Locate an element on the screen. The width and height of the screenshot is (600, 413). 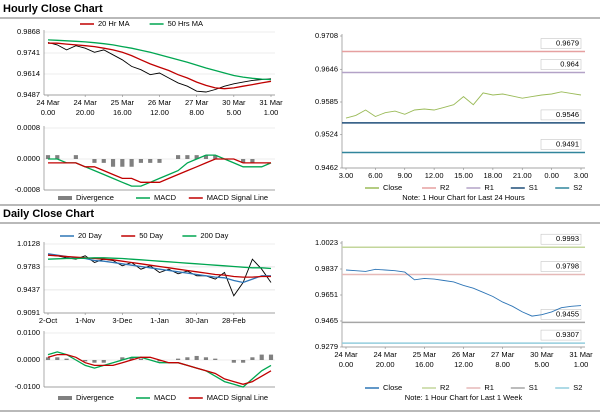
level-label: 0.9993 is located at coordinates (567, 238).